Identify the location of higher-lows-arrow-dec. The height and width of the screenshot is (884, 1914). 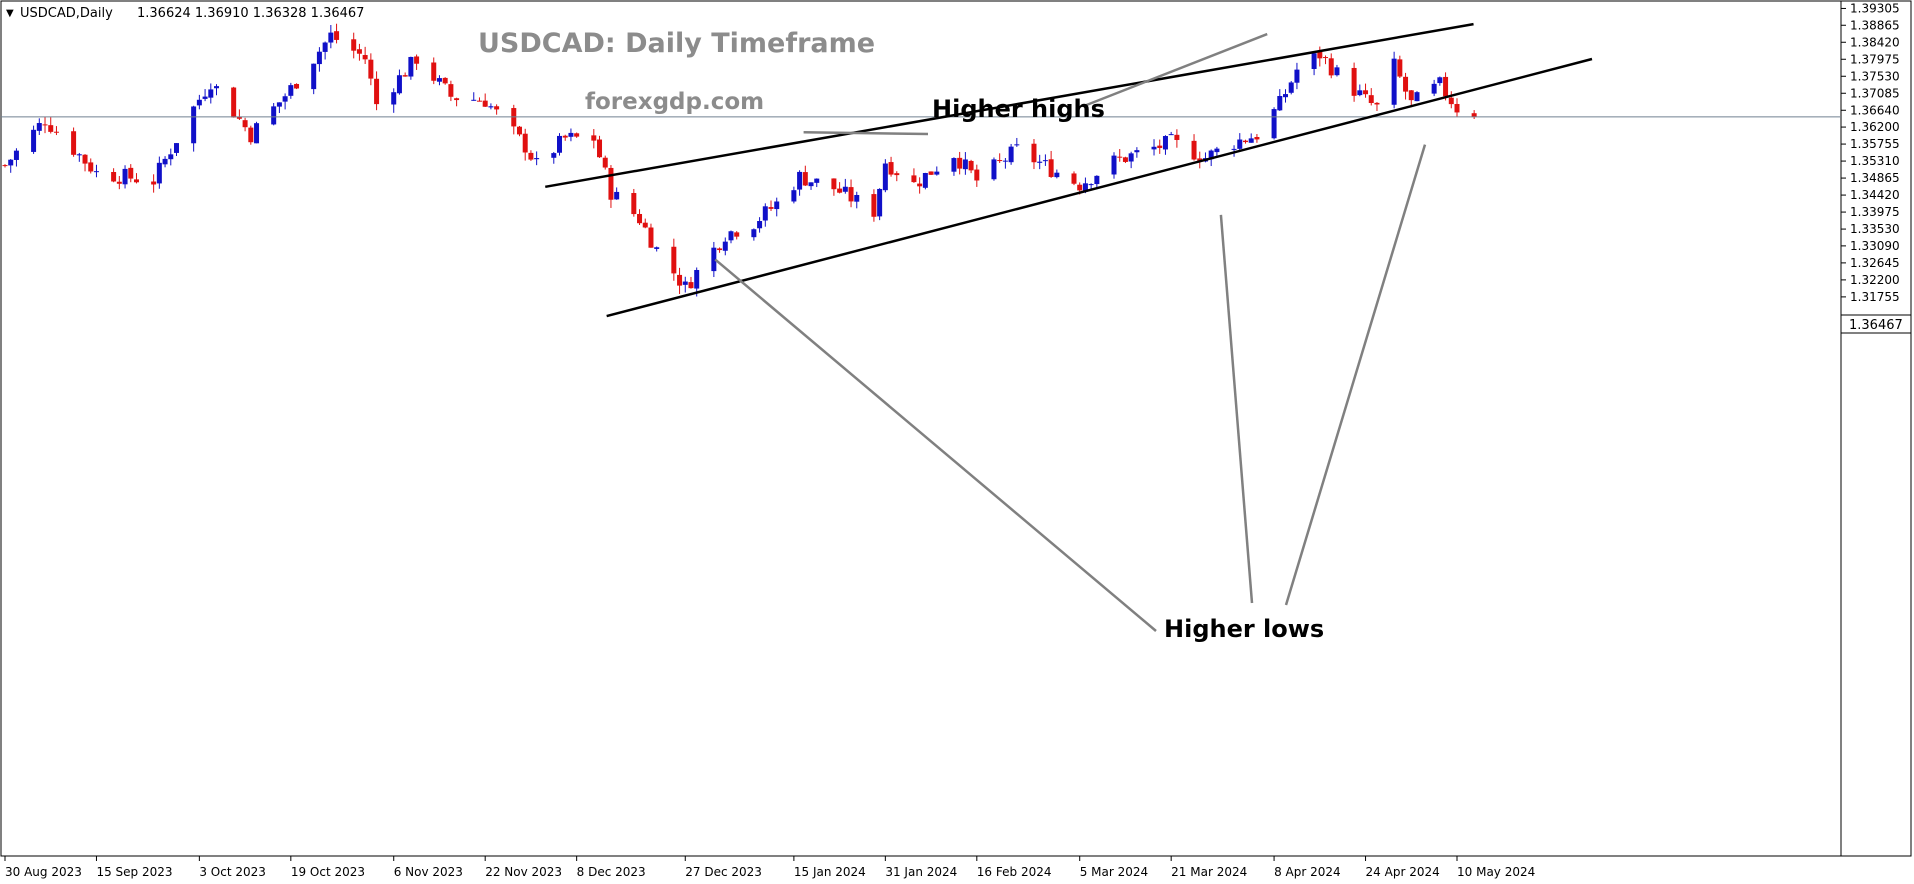
(935, 445).